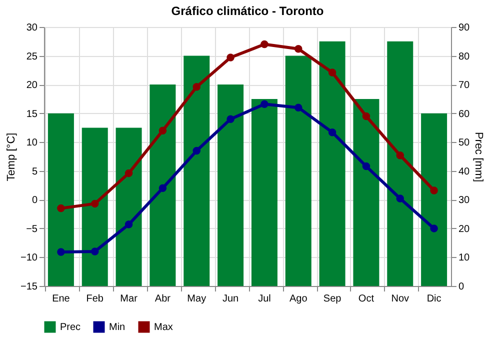 This screenshot has height=350, width=500. Describe the element at coordinates (298, 299) in the screenshot. I see `x-tick-label: Ago` at that location.